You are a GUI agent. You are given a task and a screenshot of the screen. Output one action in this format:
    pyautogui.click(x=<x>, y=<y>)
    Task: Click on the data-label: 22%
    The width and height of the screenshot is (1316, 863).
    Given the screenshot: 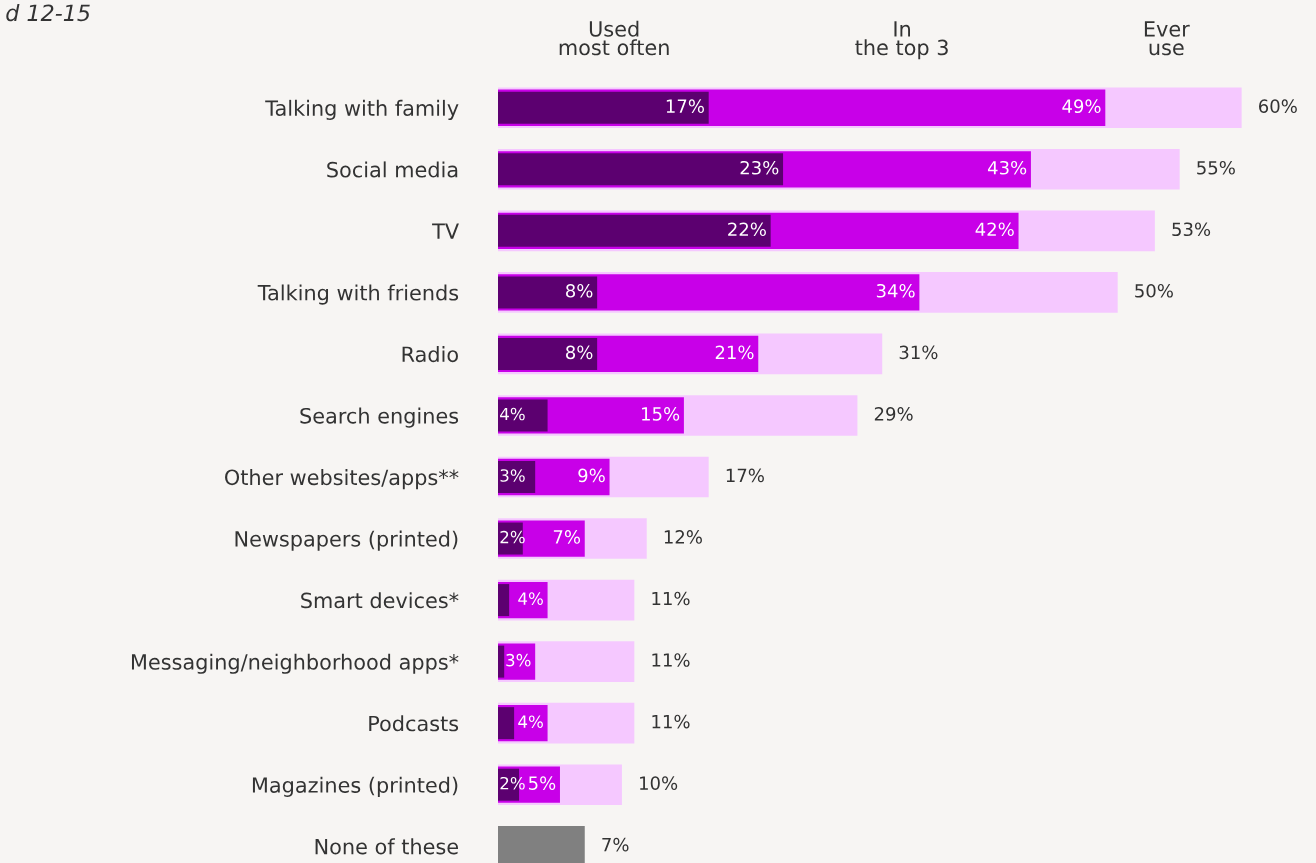 What is the action you would take?
    pyautogui.click(x=747, y=229)
    